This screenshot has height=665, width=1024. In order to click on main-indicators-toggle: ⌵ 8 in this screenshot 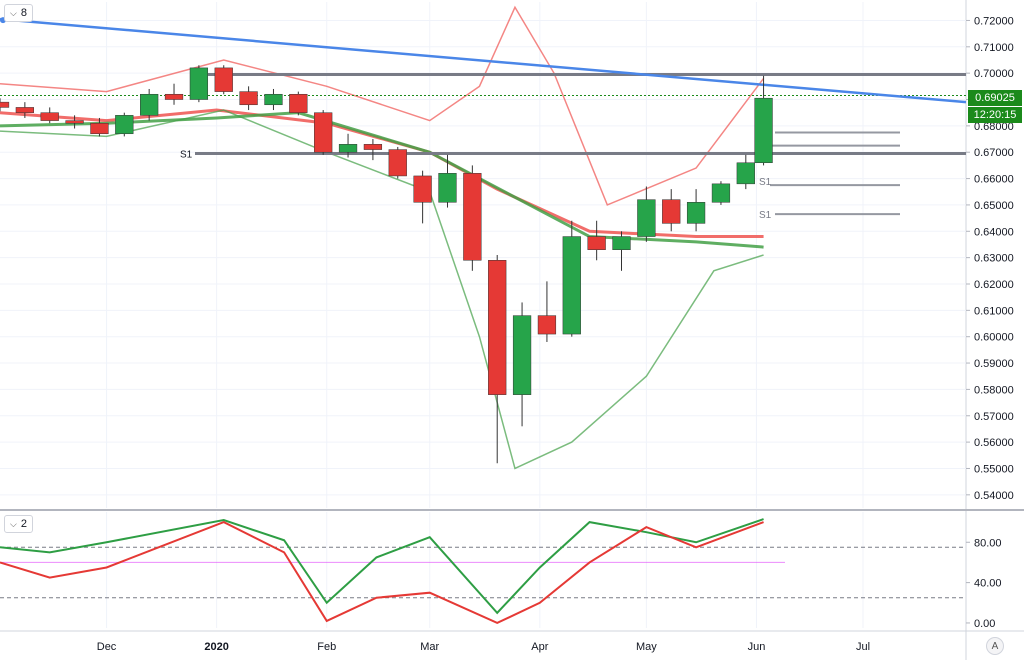, I will do `click(18, 13)`.